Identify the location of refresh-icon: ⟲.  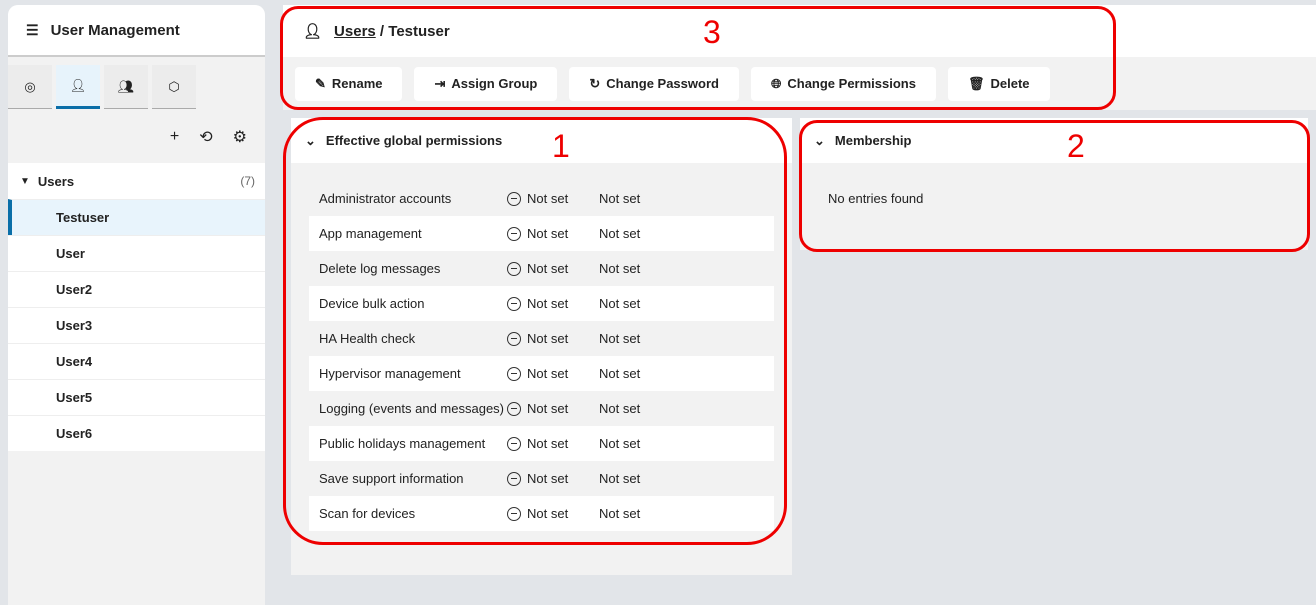
(206, 137).